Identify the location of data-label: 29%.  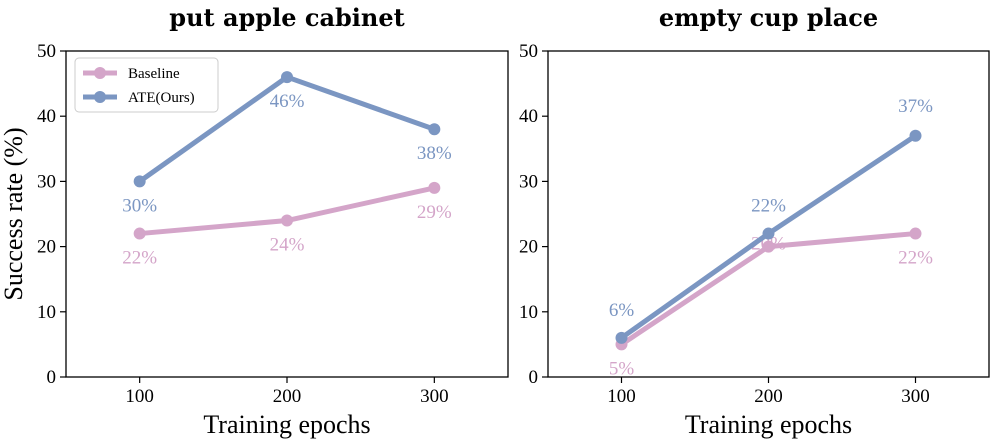
(434, 212).